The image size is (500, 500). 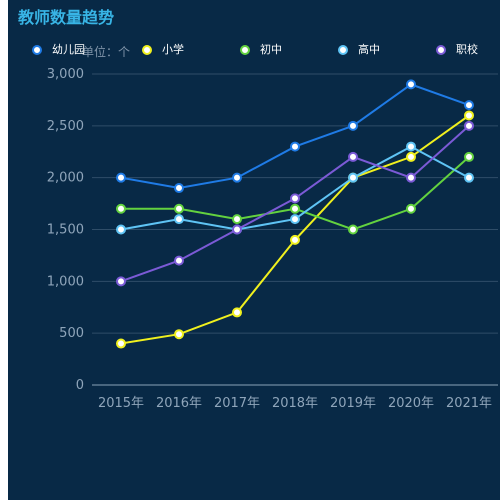 I want to click on x-tick-label: 2019年, so click(x=353, y=403).